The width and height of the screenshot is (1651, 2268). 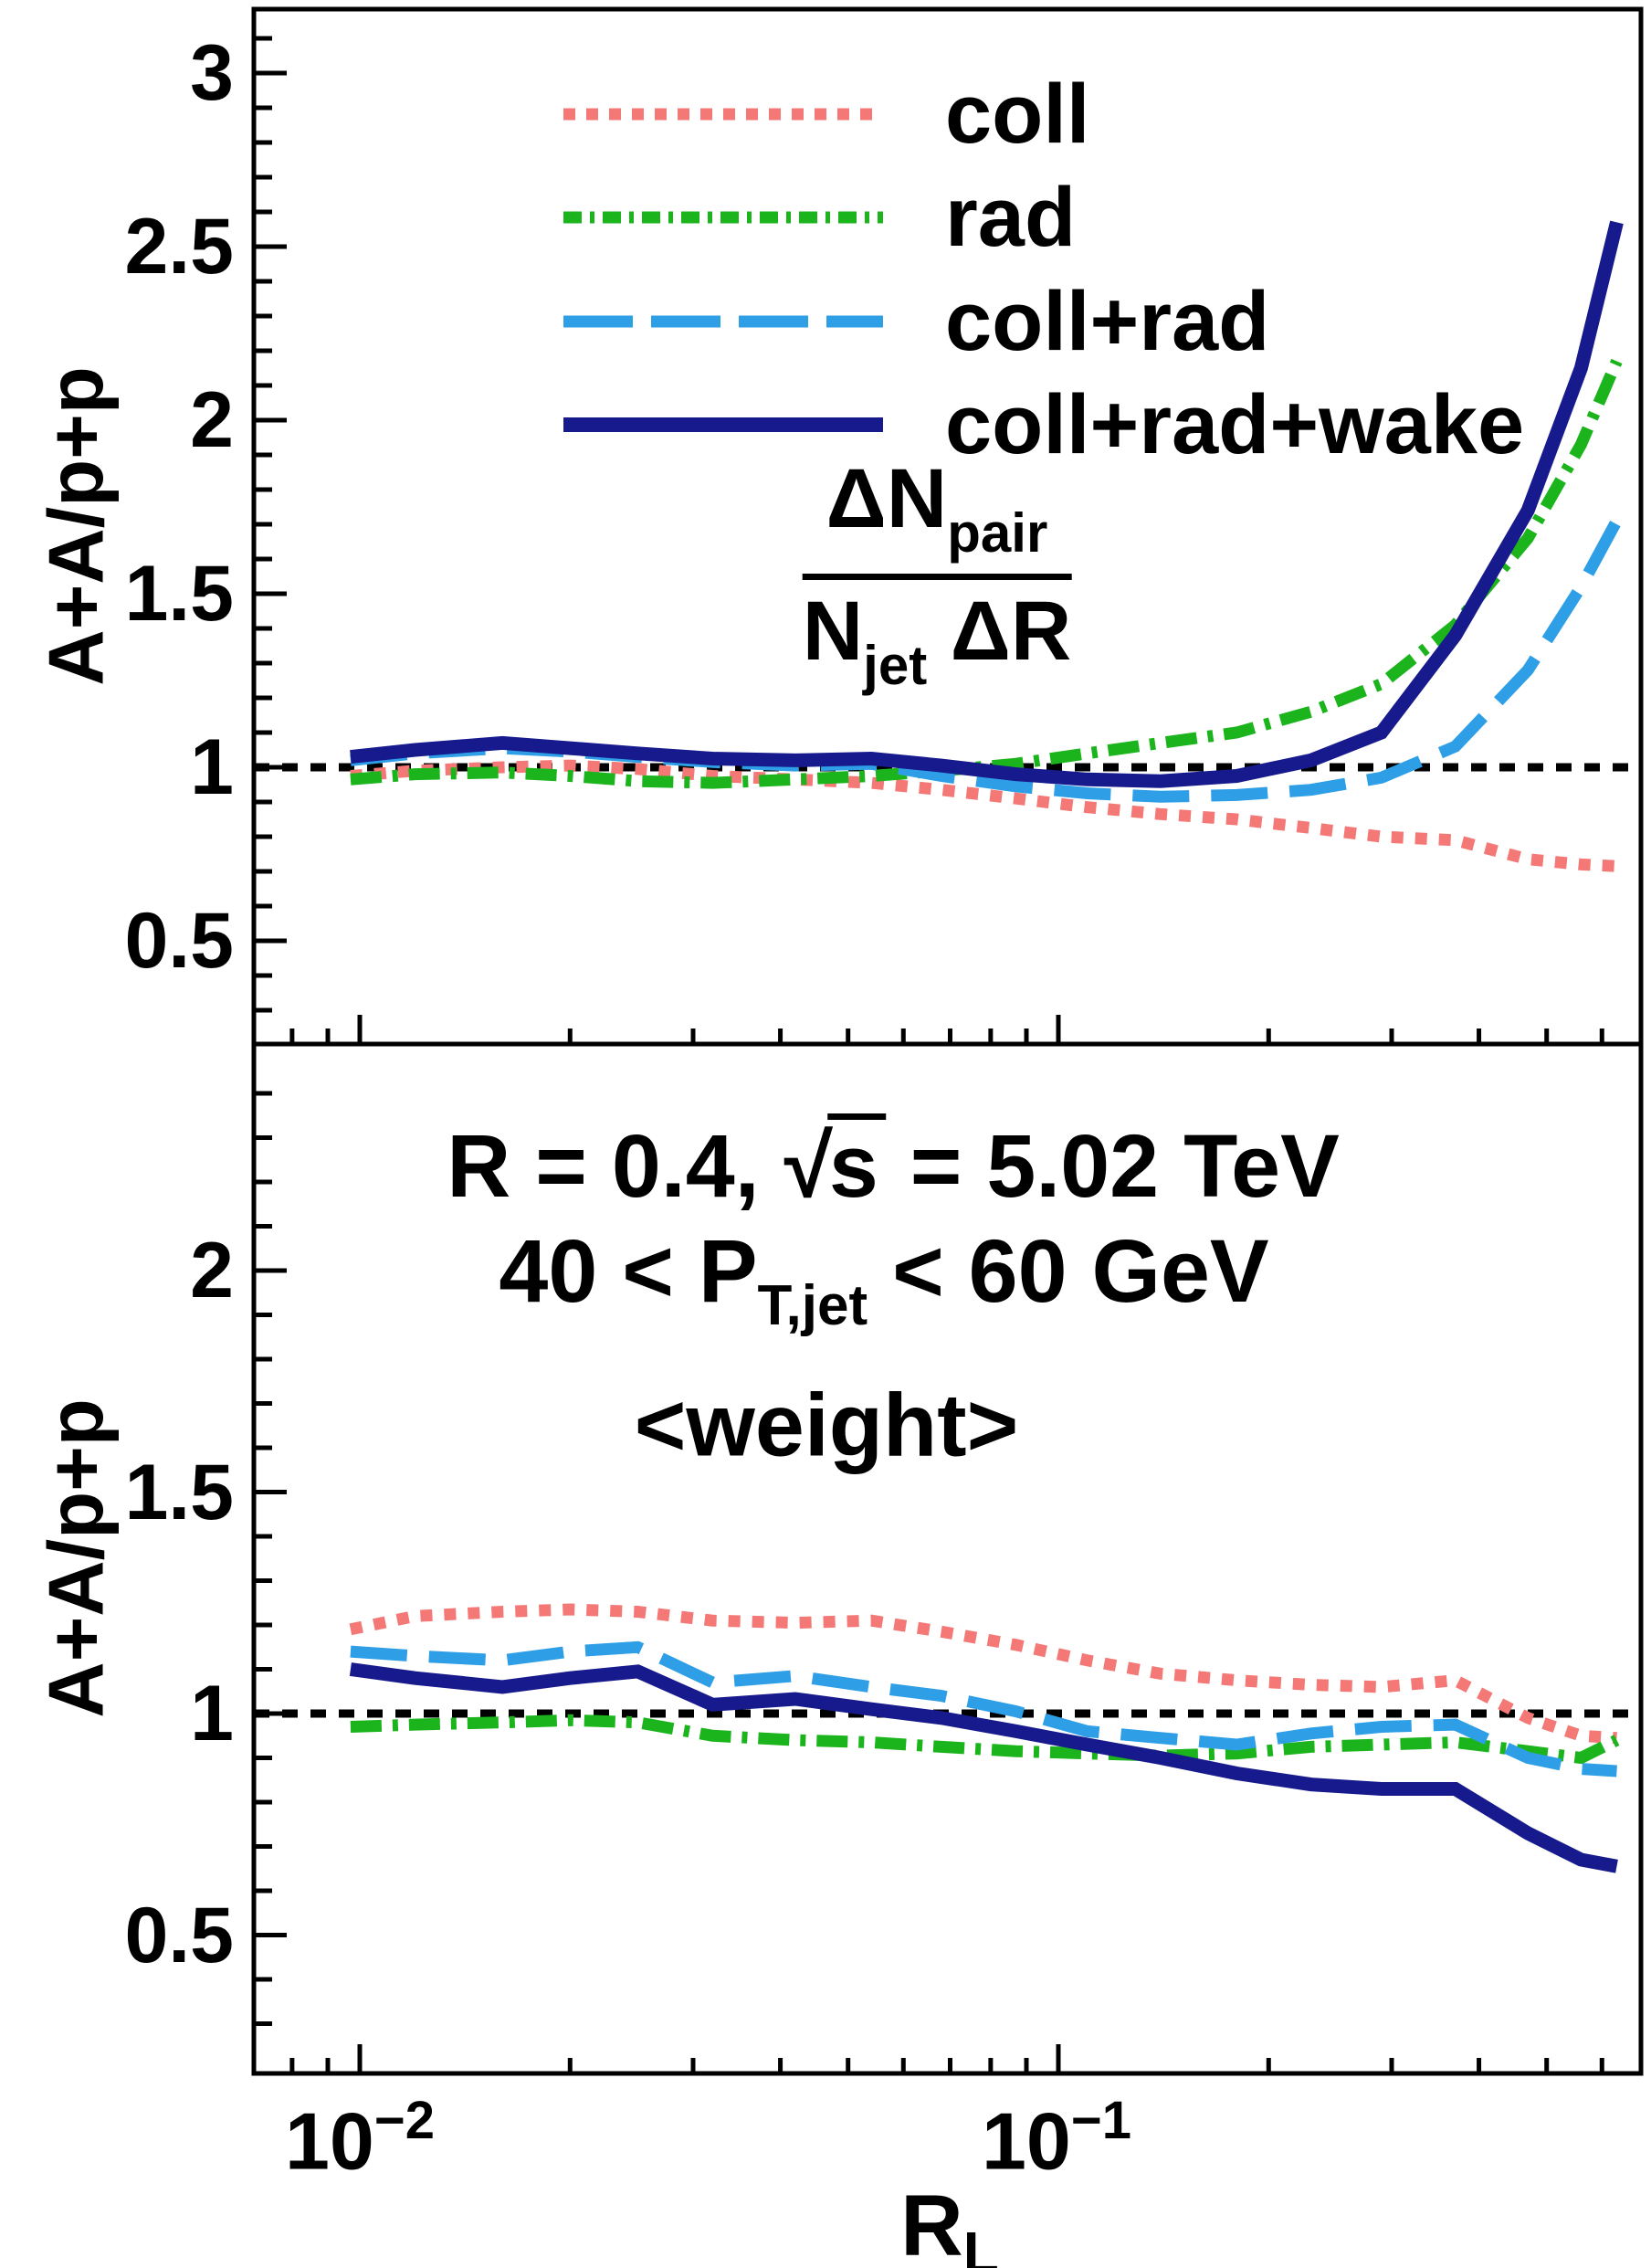 I want to click on annotation-pt-post: < 60 GeV, so click(x=1068, y=1272).